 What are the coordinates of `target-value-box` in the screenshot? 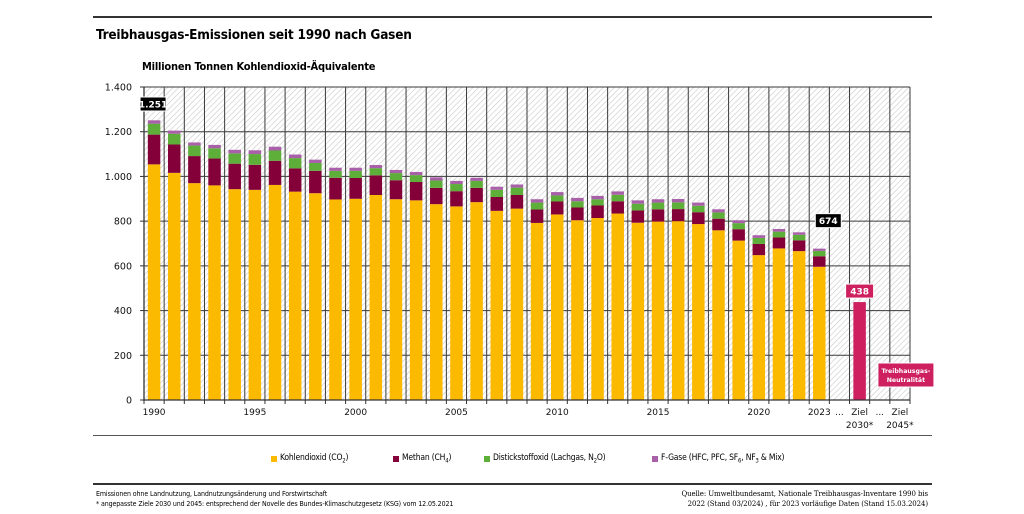 It's located at (860, 291).